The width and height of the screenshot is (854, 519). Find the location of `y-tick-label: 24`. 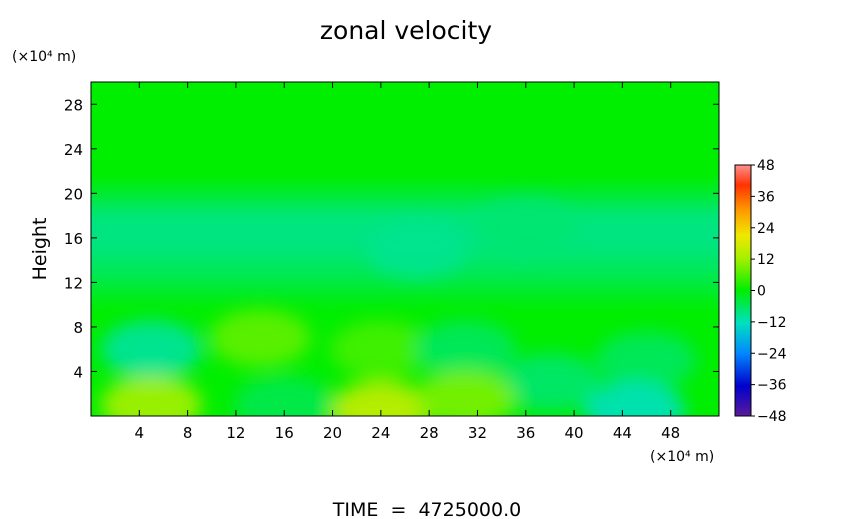

y-tick-label: 24 is located at coordinates (73, 150).